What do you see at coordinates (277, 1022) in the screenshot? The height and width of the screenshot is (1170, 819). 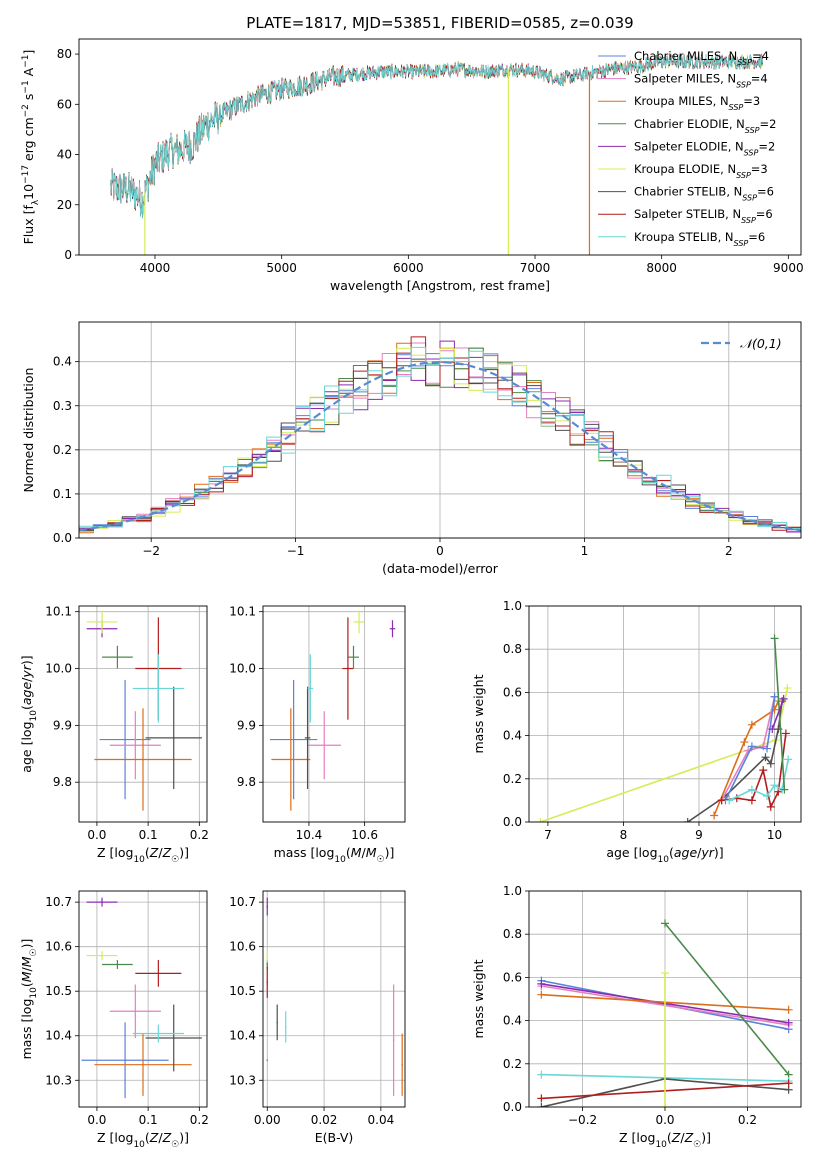 I see `mass-vs-ebv-point-chabrier_stelib` at bounding box center [277, 1022].